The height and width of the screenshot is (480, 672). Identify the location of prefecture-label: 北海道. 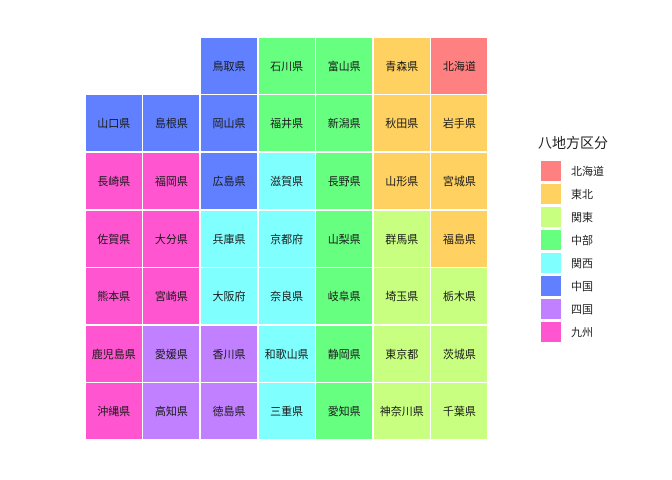
(459, 66).